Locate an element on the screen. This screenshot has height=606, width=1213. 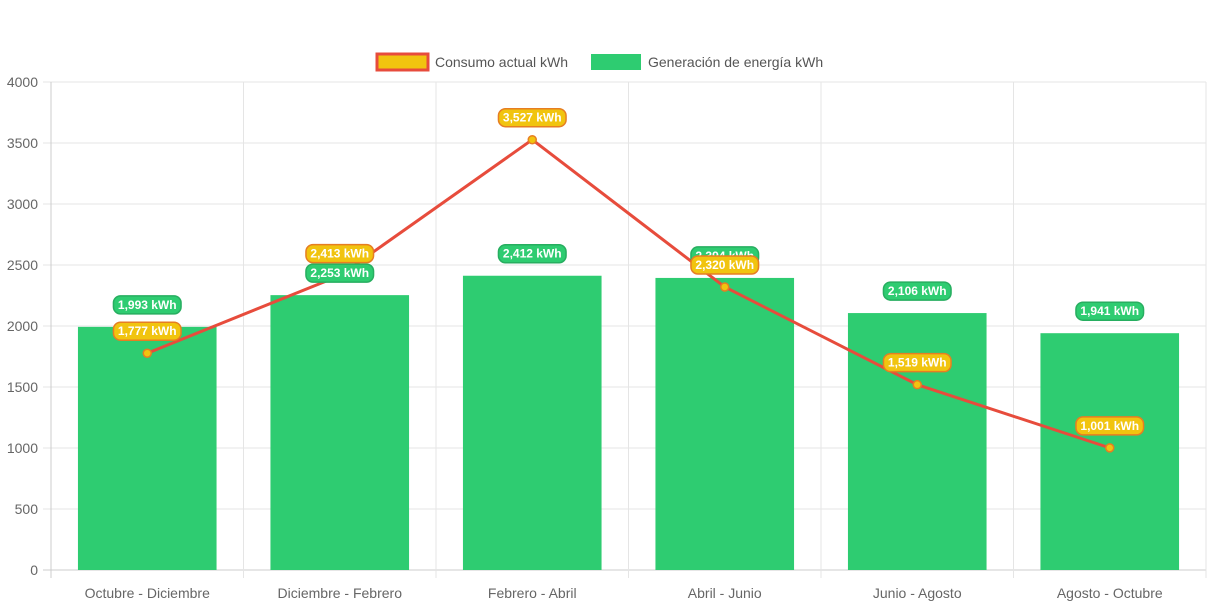
bar-data-label: 2,412 kWh is located at coordinates (532, 253).